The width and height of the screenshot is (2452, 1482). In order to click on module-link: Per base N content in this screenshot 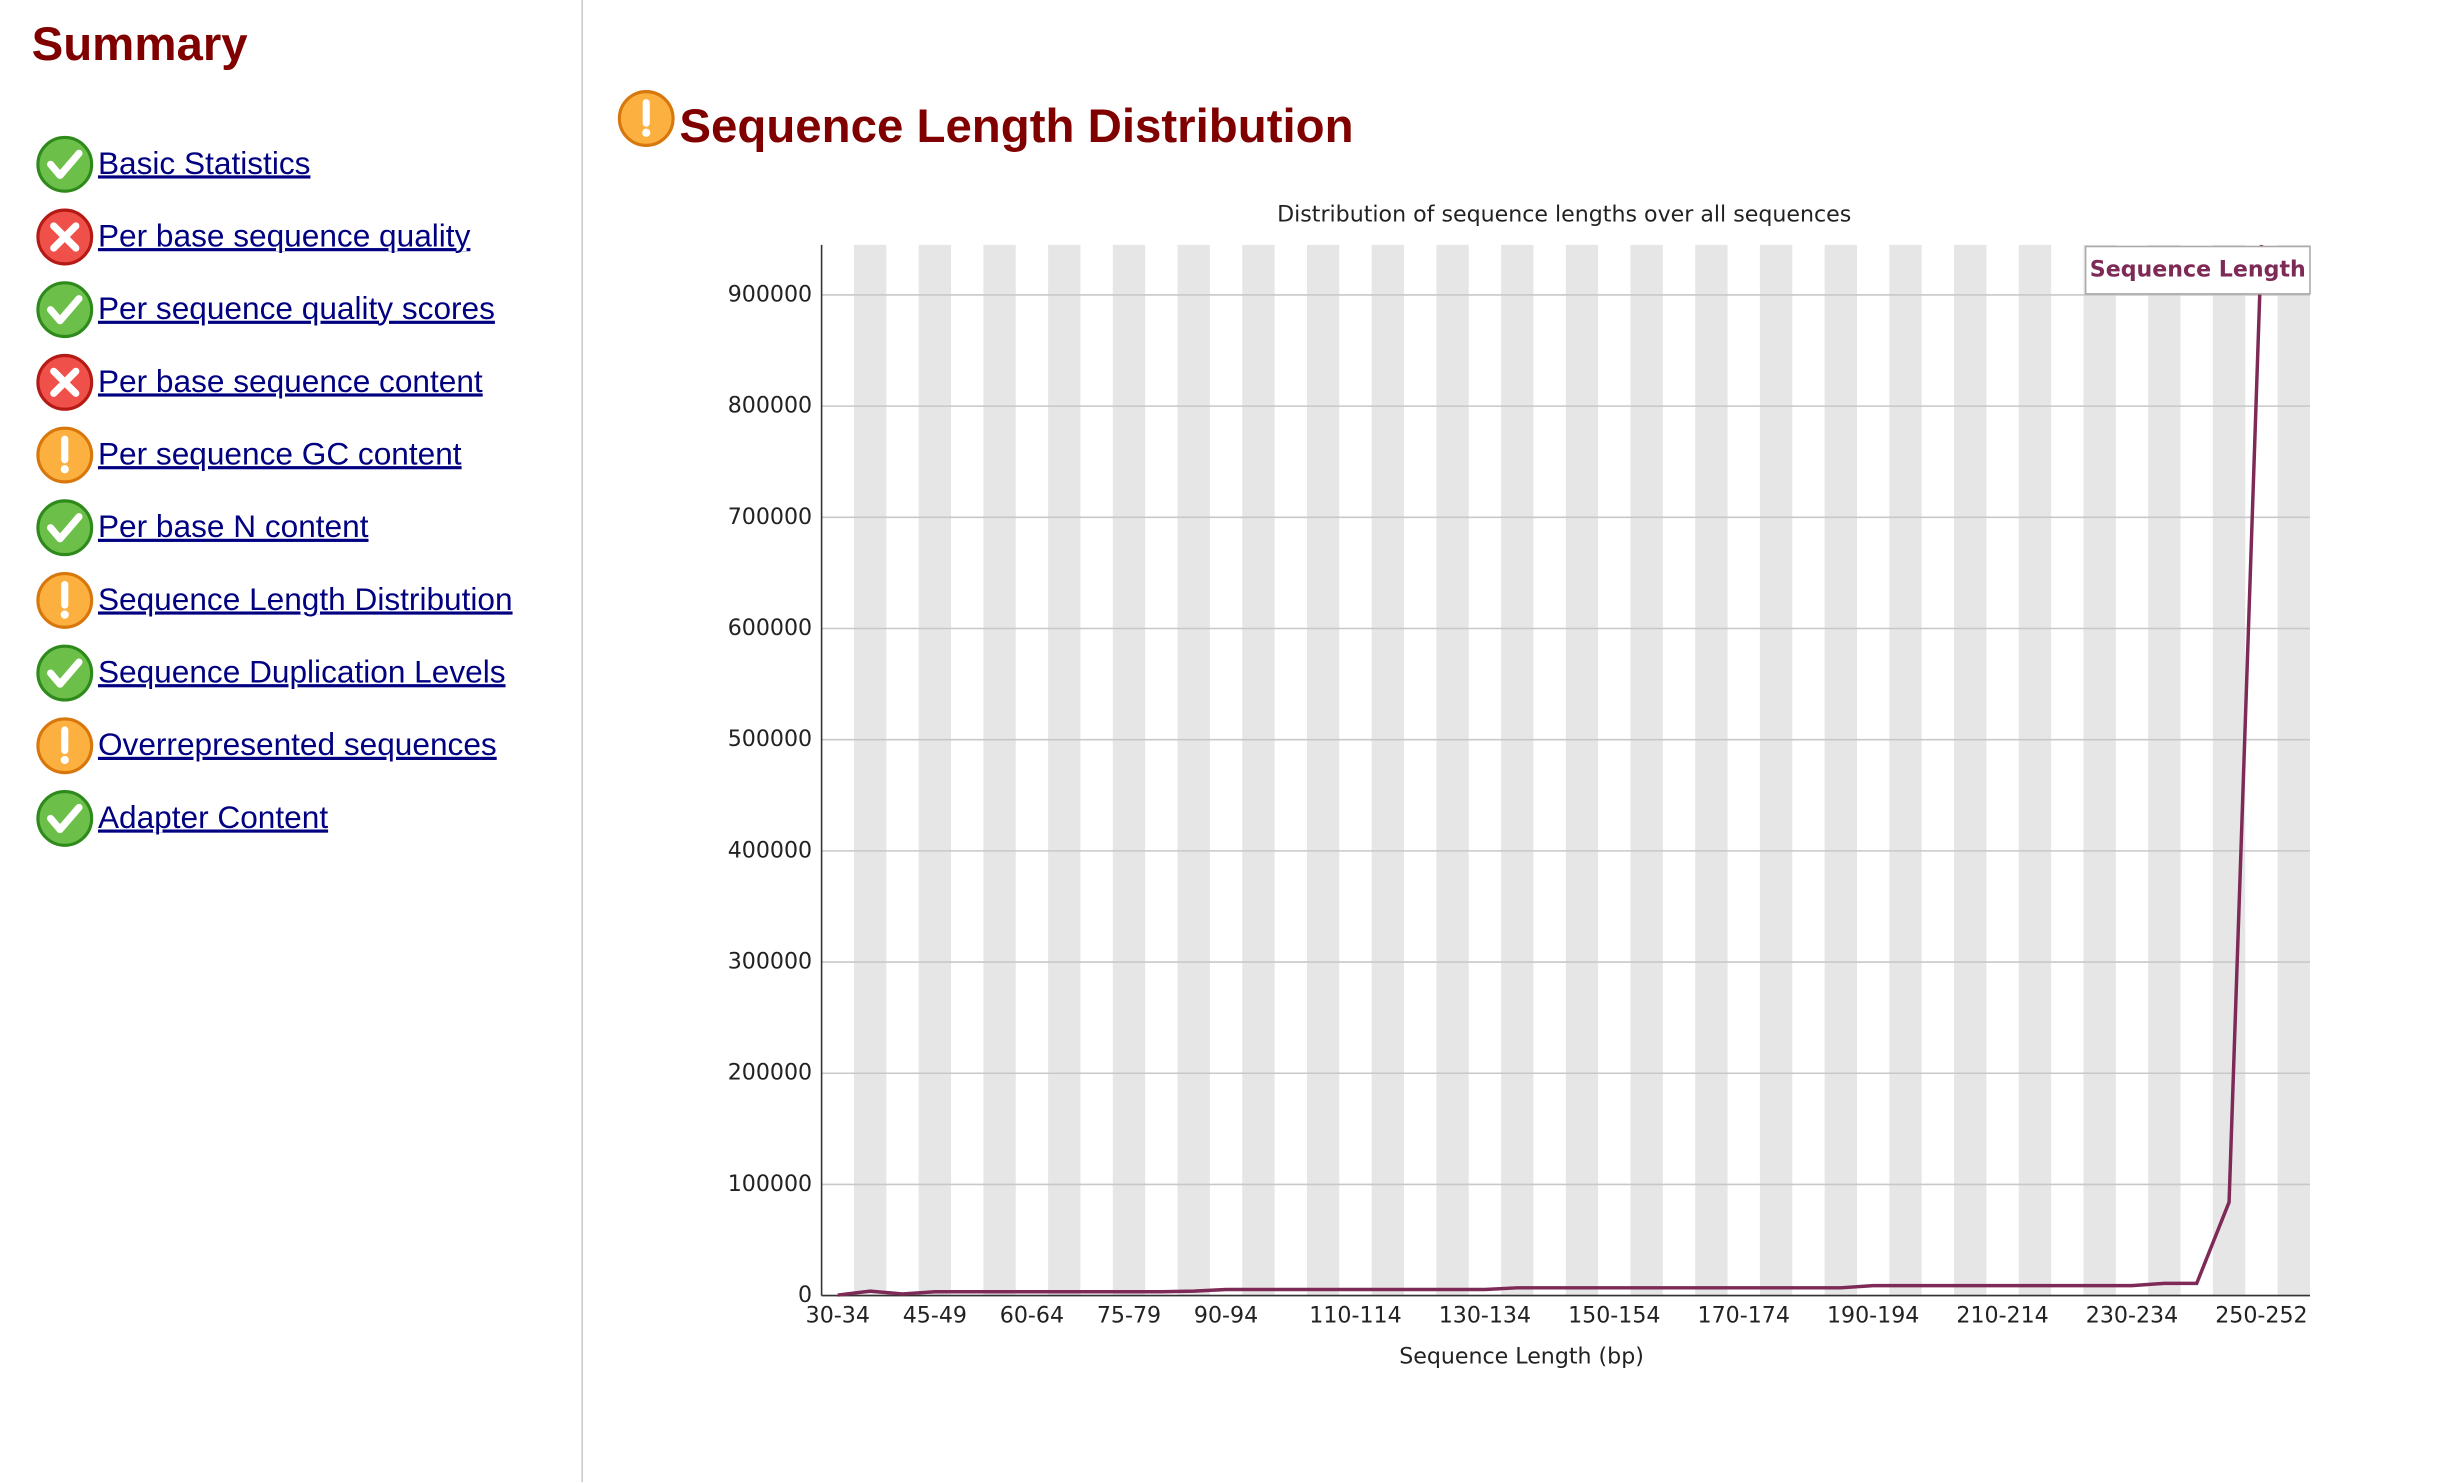, I will do `click(233, 527)`.